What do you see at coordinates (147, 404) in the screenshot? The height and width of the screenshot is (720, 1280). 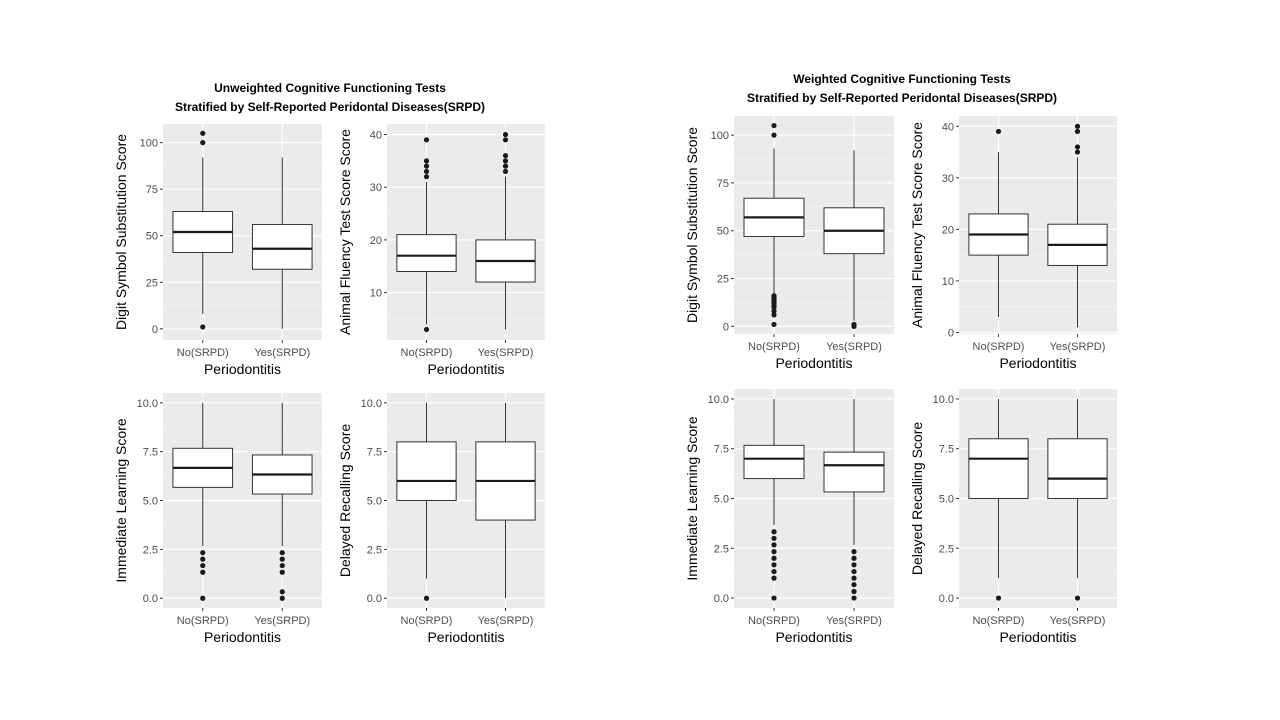 I see `y-tick-label: 10.0` at bounding box center [147, 404].